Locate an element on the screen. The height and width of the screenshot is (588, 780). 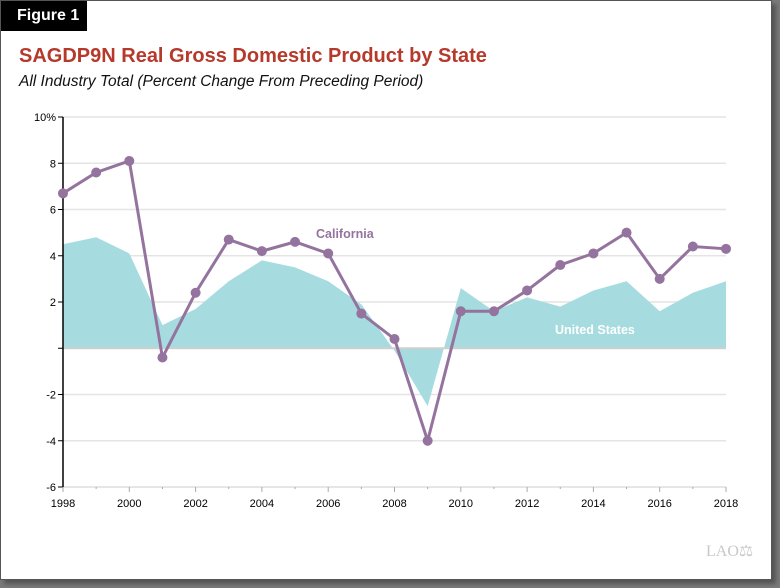
series-label-california: California is located at coordinates (345, 234).